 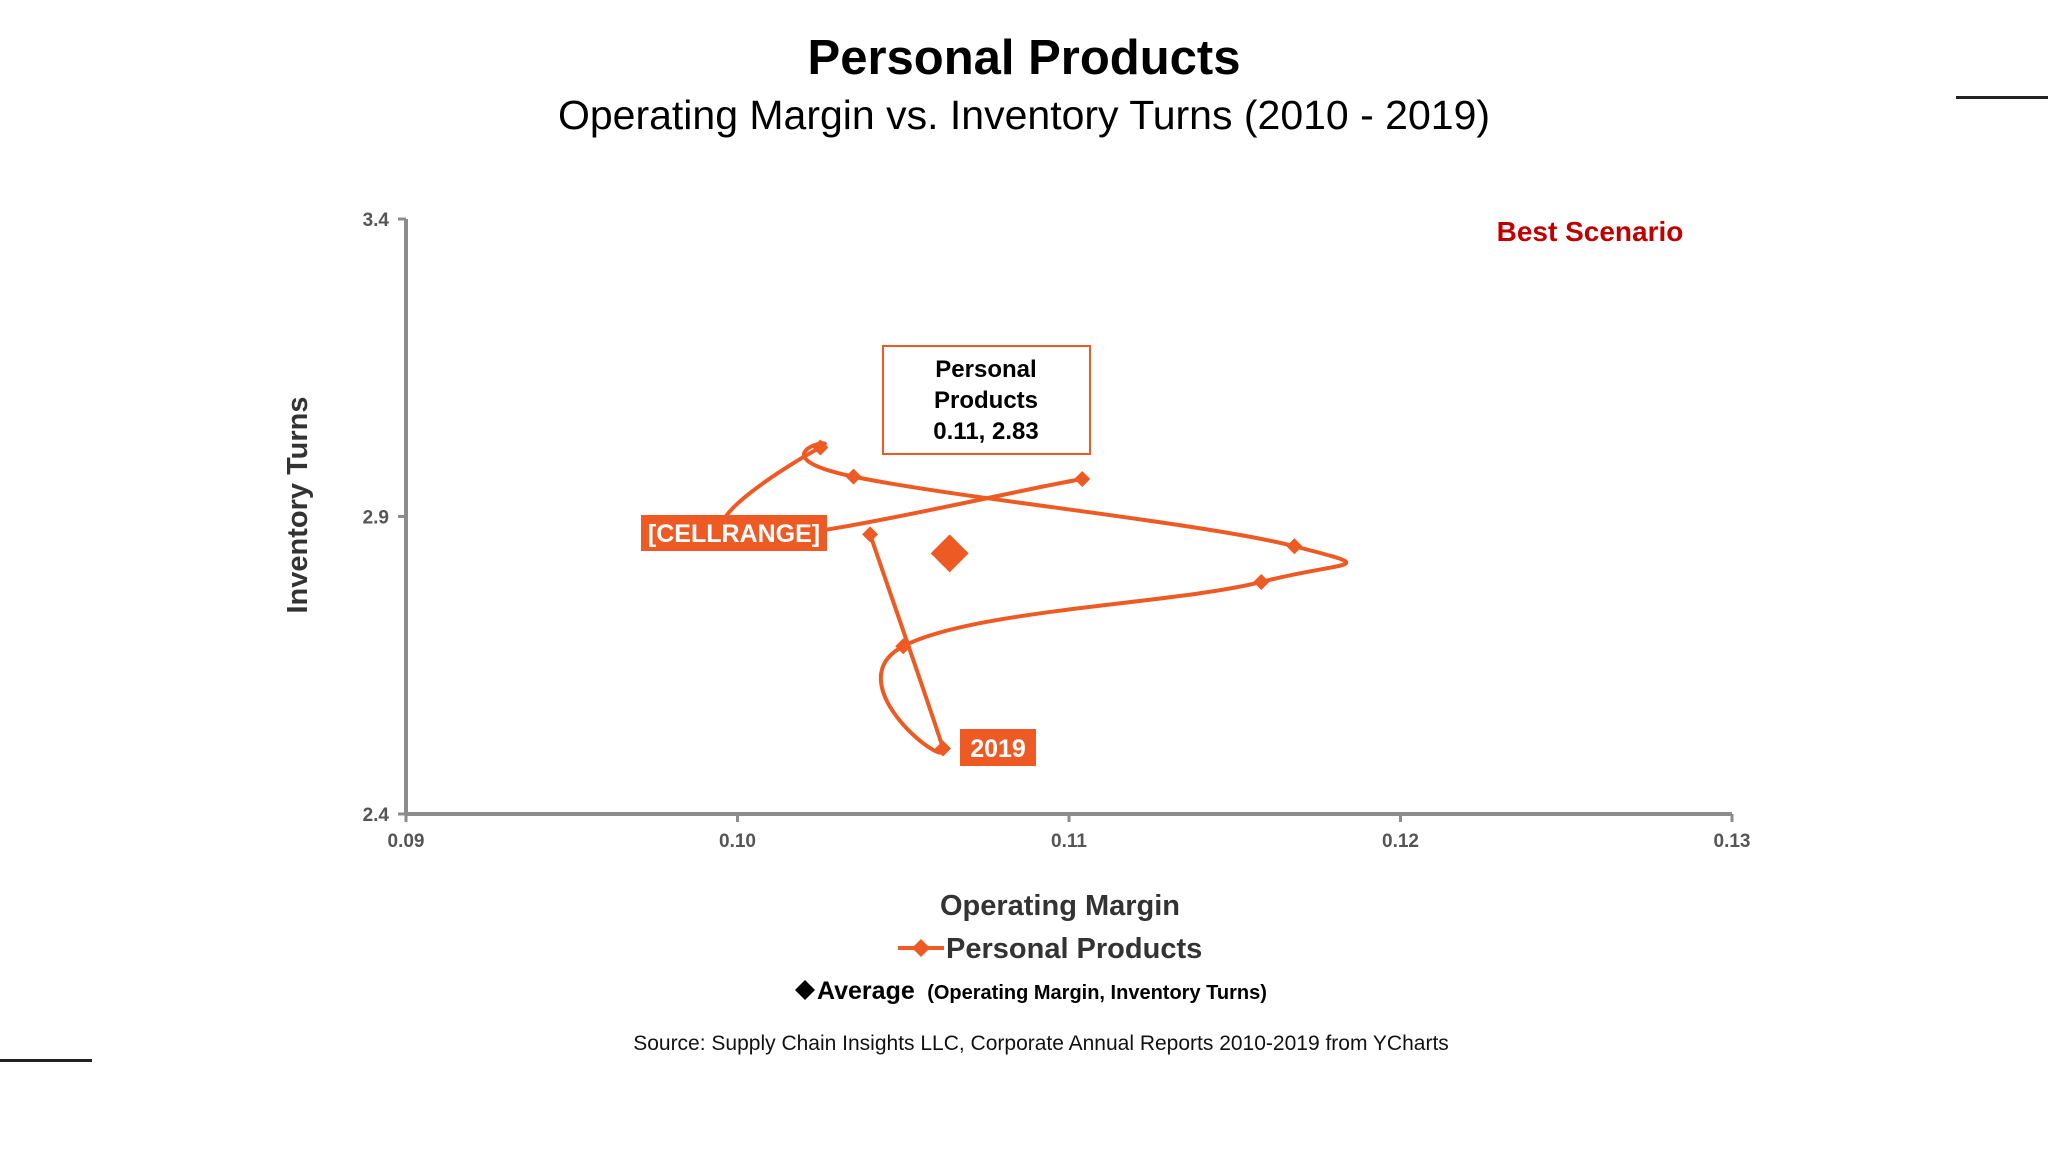 I want to click on legend-average-note: (Operating Margin, Inventory Turns), so click(x=1097, y=993).